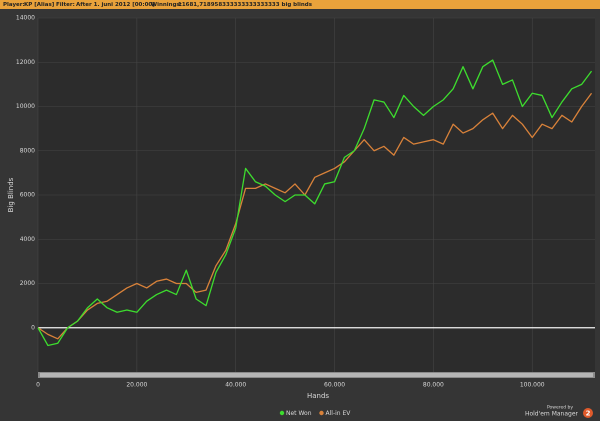 The width and height of the screenshot is (600, 421). Describe the element at coordinates (334, 385) in the screenshot. I see `x-tick-label: 60.000` at that location.